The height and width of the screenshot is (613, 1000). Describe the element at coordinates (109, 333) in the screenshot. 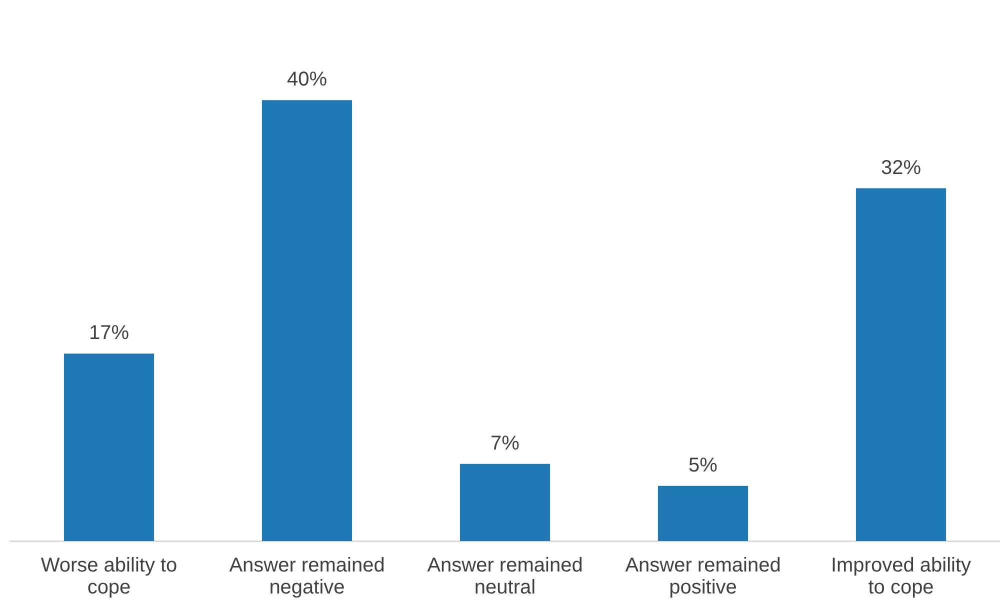

I see `data-label: 17%` at that location.